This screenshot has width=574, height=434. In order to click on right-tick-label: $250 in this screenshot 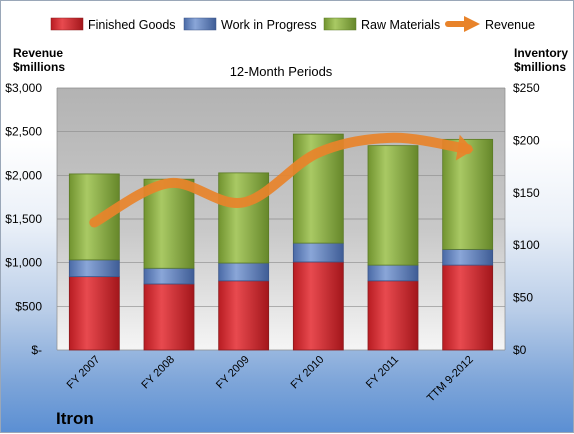, I will do `click(526, 88)`.